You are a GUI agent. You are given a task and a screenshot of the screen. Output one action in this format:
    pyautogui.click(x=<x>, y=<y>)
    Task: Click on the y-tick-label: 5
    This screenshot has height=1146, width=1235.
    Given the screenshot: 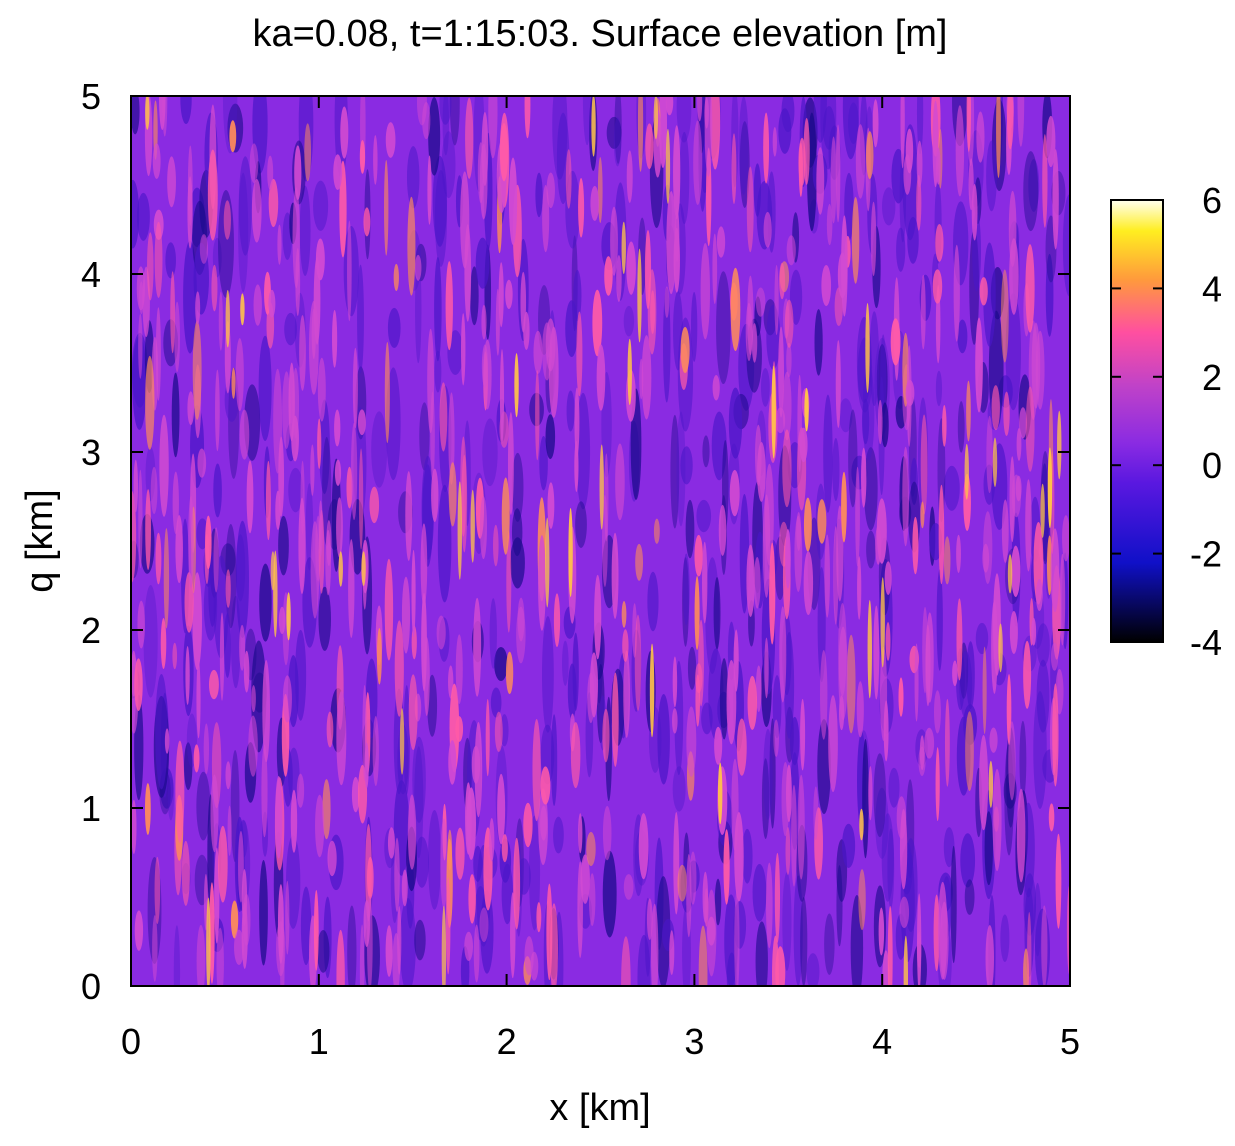 What is the action you would take?
    pyautogui.click(x=91, y=96)
    